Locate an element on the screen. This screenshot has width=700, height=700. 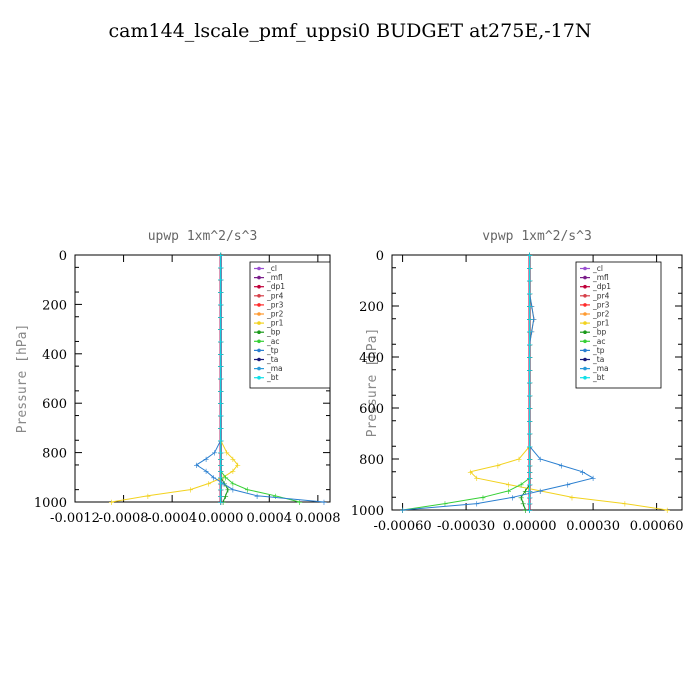
legend-label: _pr1 is located at coordinates (601, 323).